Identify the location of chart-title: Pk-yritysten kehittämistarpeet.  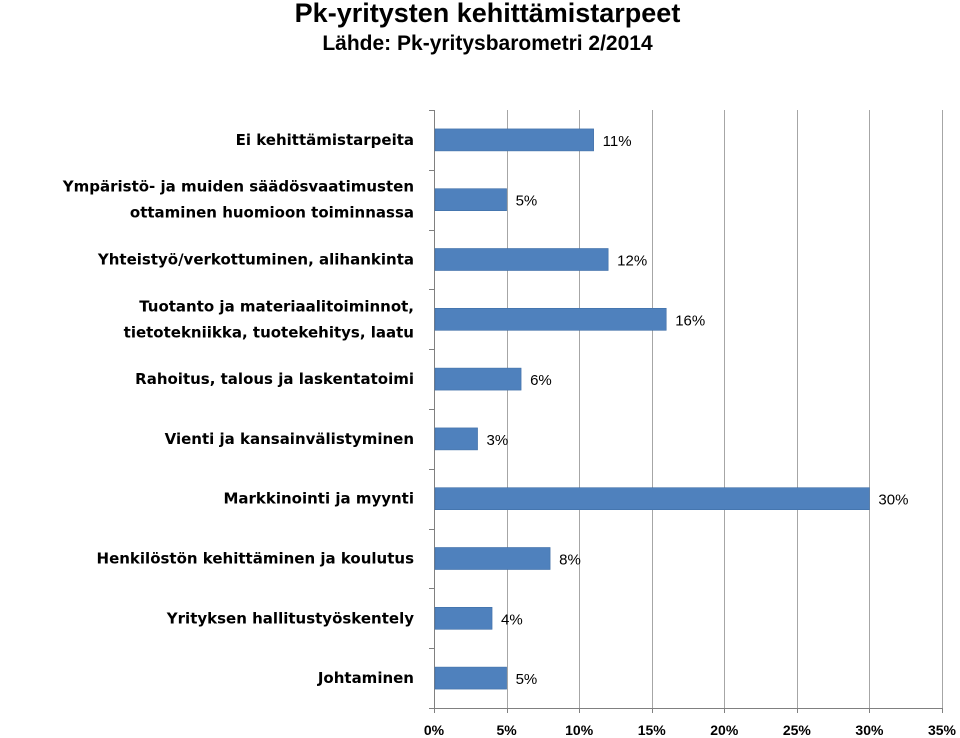
(487, 14).